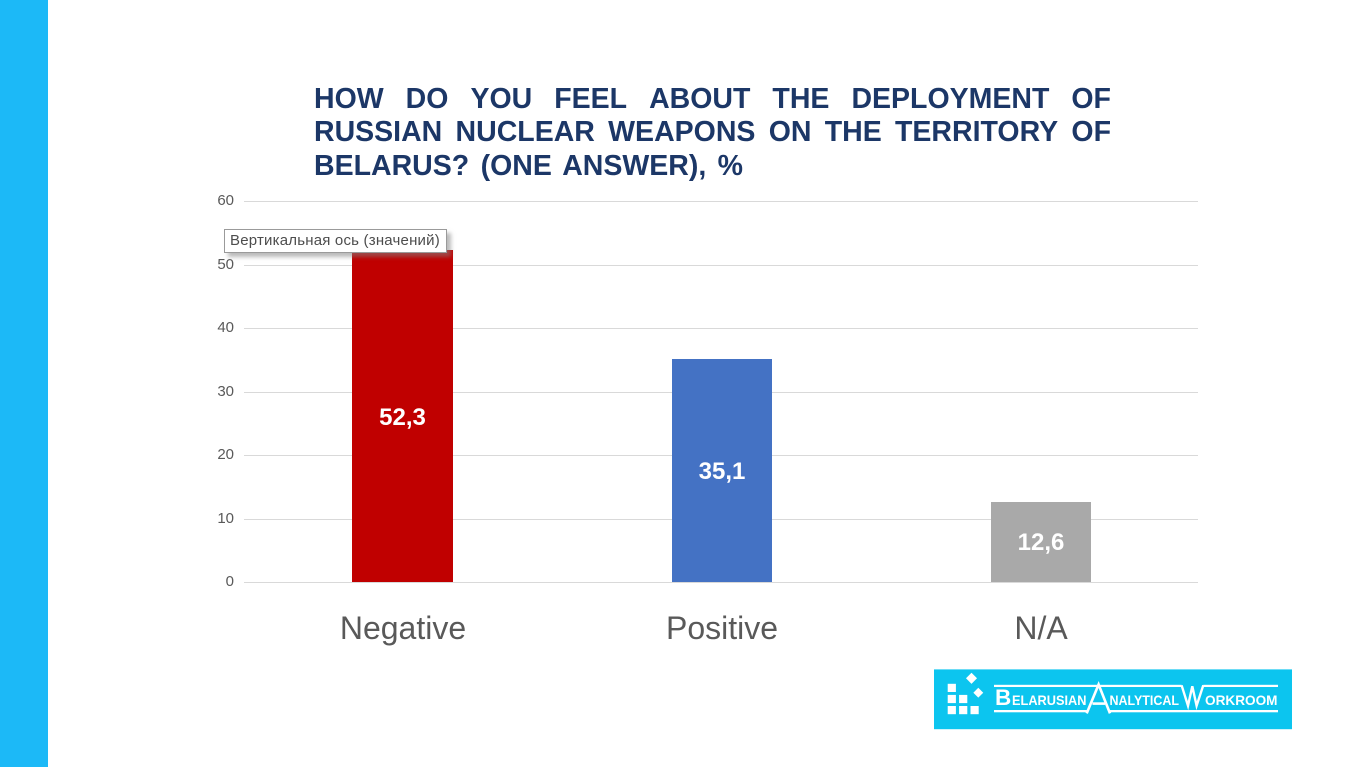 The width and height of the screenshot is (1357, 767). Describe the element at coordinates (1049, 700) in the screenshot. I see `svg-text: ELARUSIAN` at that location.